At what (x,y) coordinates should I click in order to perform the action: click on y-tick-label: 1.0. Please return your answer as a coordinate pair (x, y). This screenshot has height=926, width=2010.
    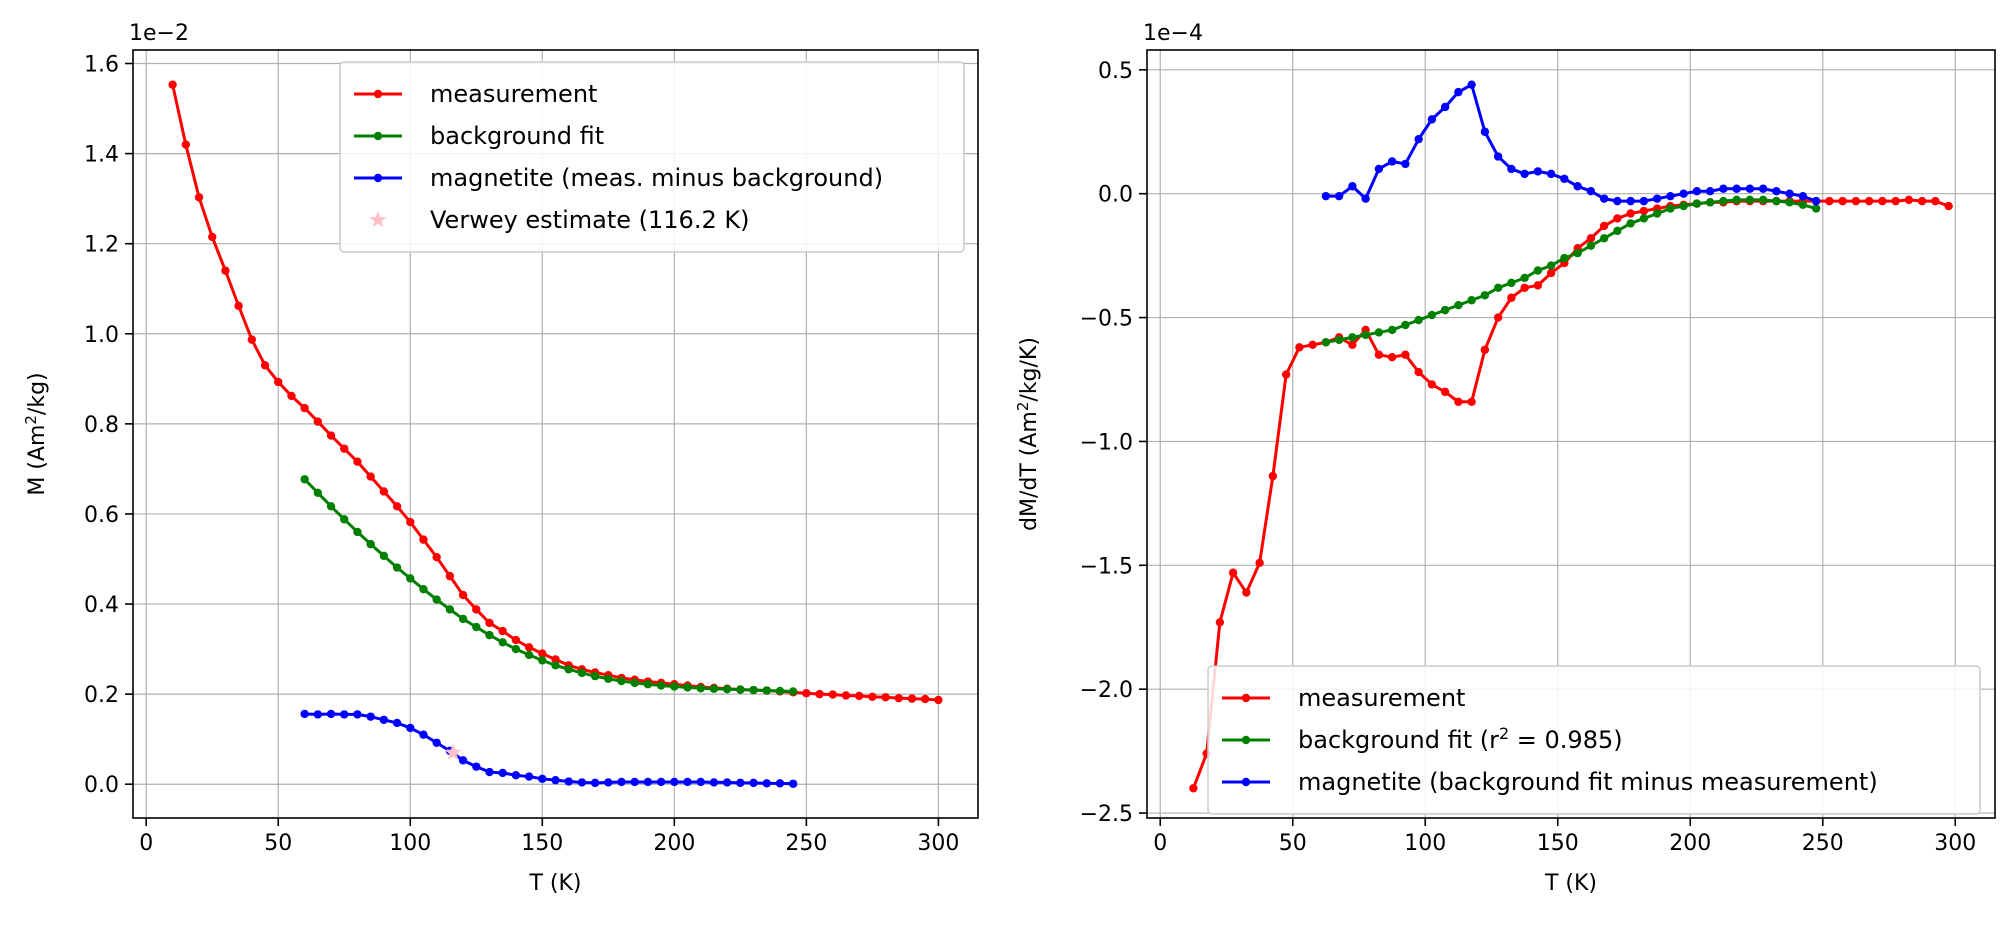
    Looking at the image, I should click on (101, 335).